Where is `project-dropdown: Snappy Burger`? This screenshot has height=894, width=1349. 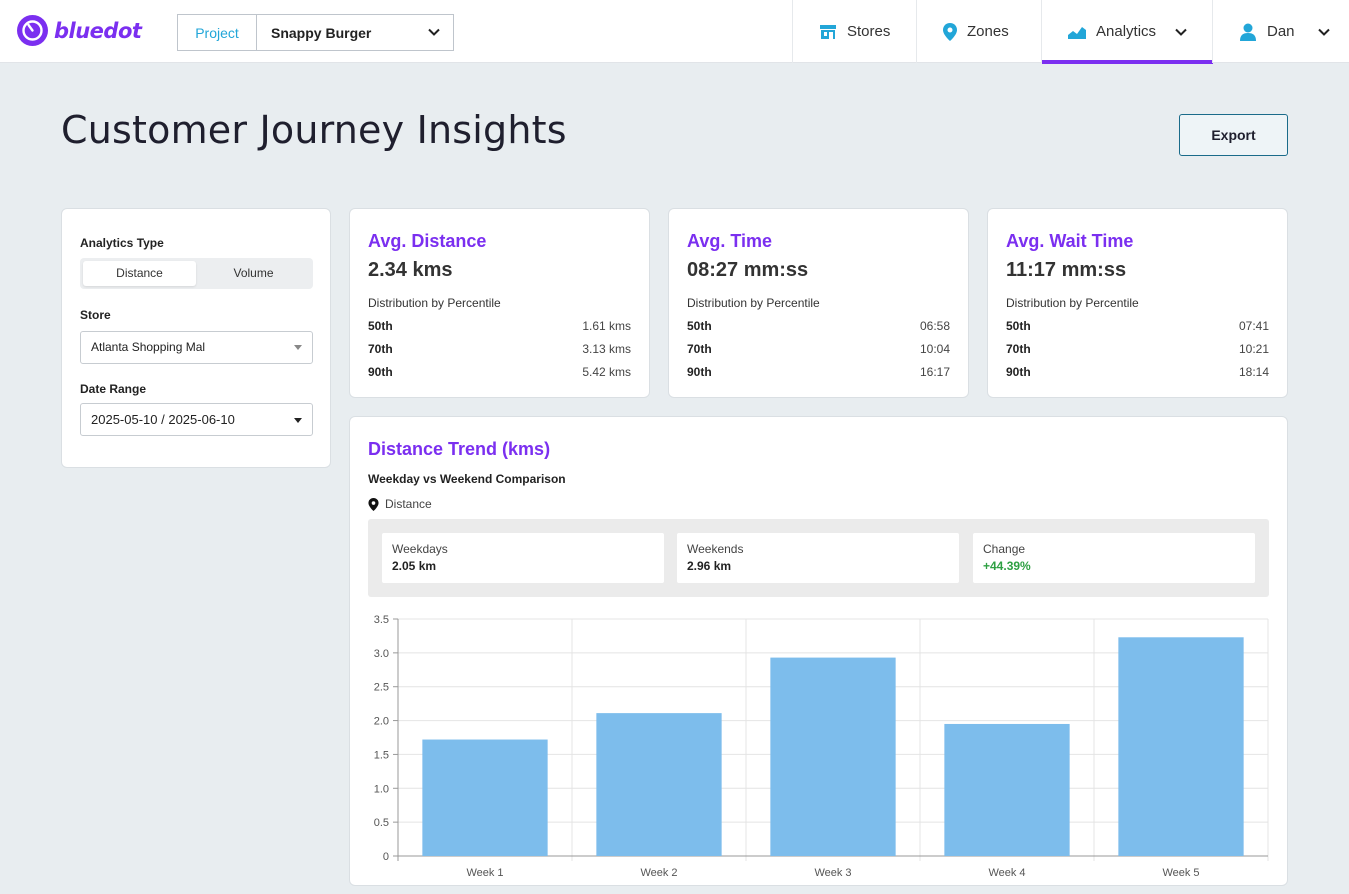
project-dropdown: Snappy Burger is located at coordinates (355, 32).